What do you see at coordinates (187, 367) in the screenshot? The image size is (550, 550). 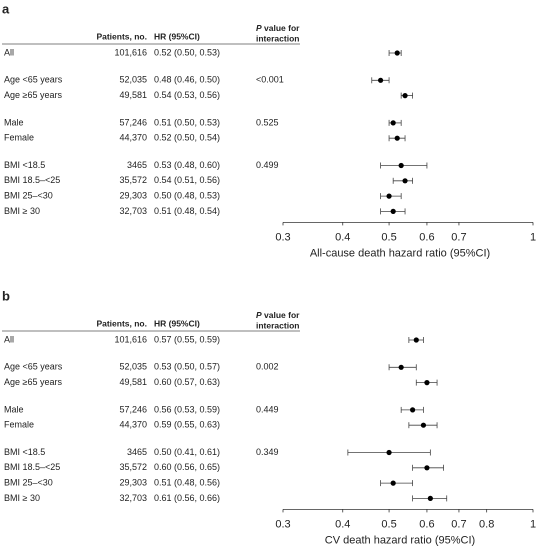 I see `hr-label: 0.53 (0.50, 0.57)` at bounding box center [187, 367].